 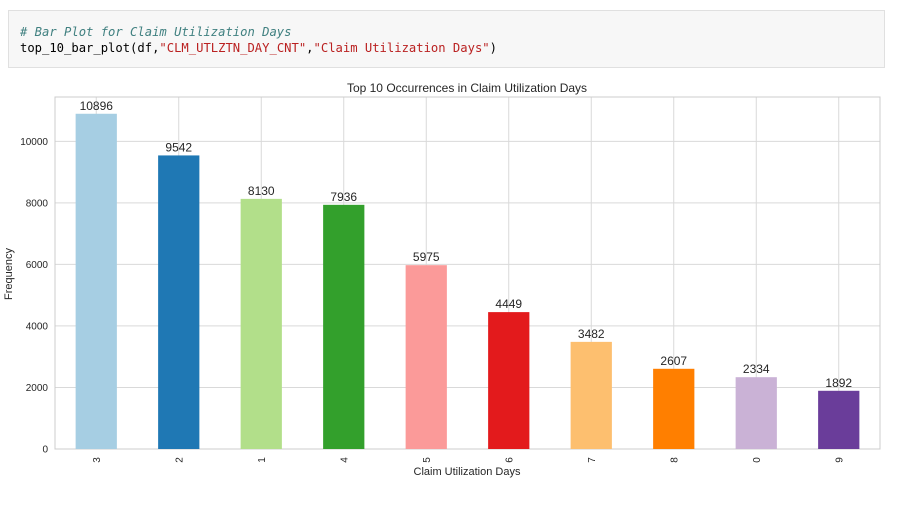 I want to click on x-axis-label: Claim Utilization Days, so click(x=467, y=472).